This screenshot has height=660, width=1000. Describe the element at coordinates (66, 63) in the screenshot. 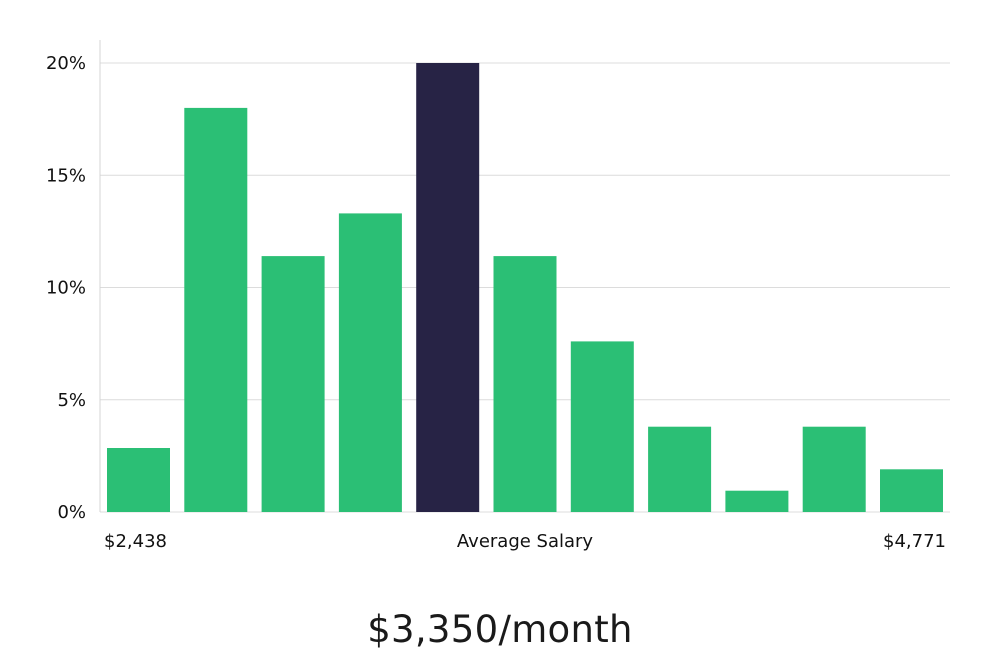

I see `y-tick-label: 20%` at that location.